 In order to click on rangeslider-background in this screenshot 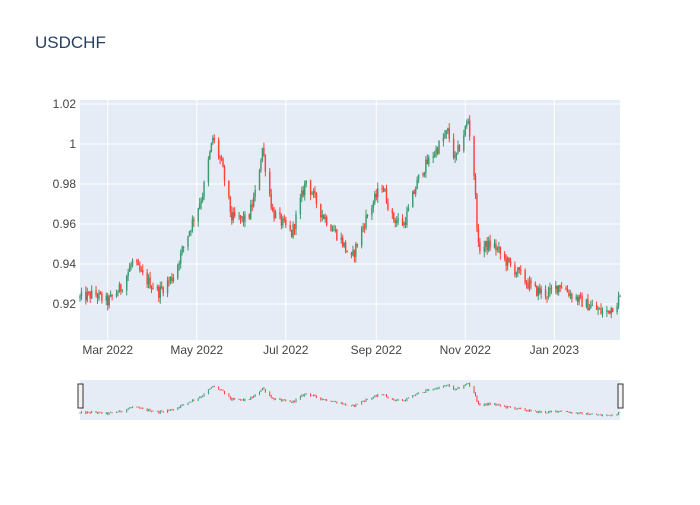, I will do `click(350, 400)`.